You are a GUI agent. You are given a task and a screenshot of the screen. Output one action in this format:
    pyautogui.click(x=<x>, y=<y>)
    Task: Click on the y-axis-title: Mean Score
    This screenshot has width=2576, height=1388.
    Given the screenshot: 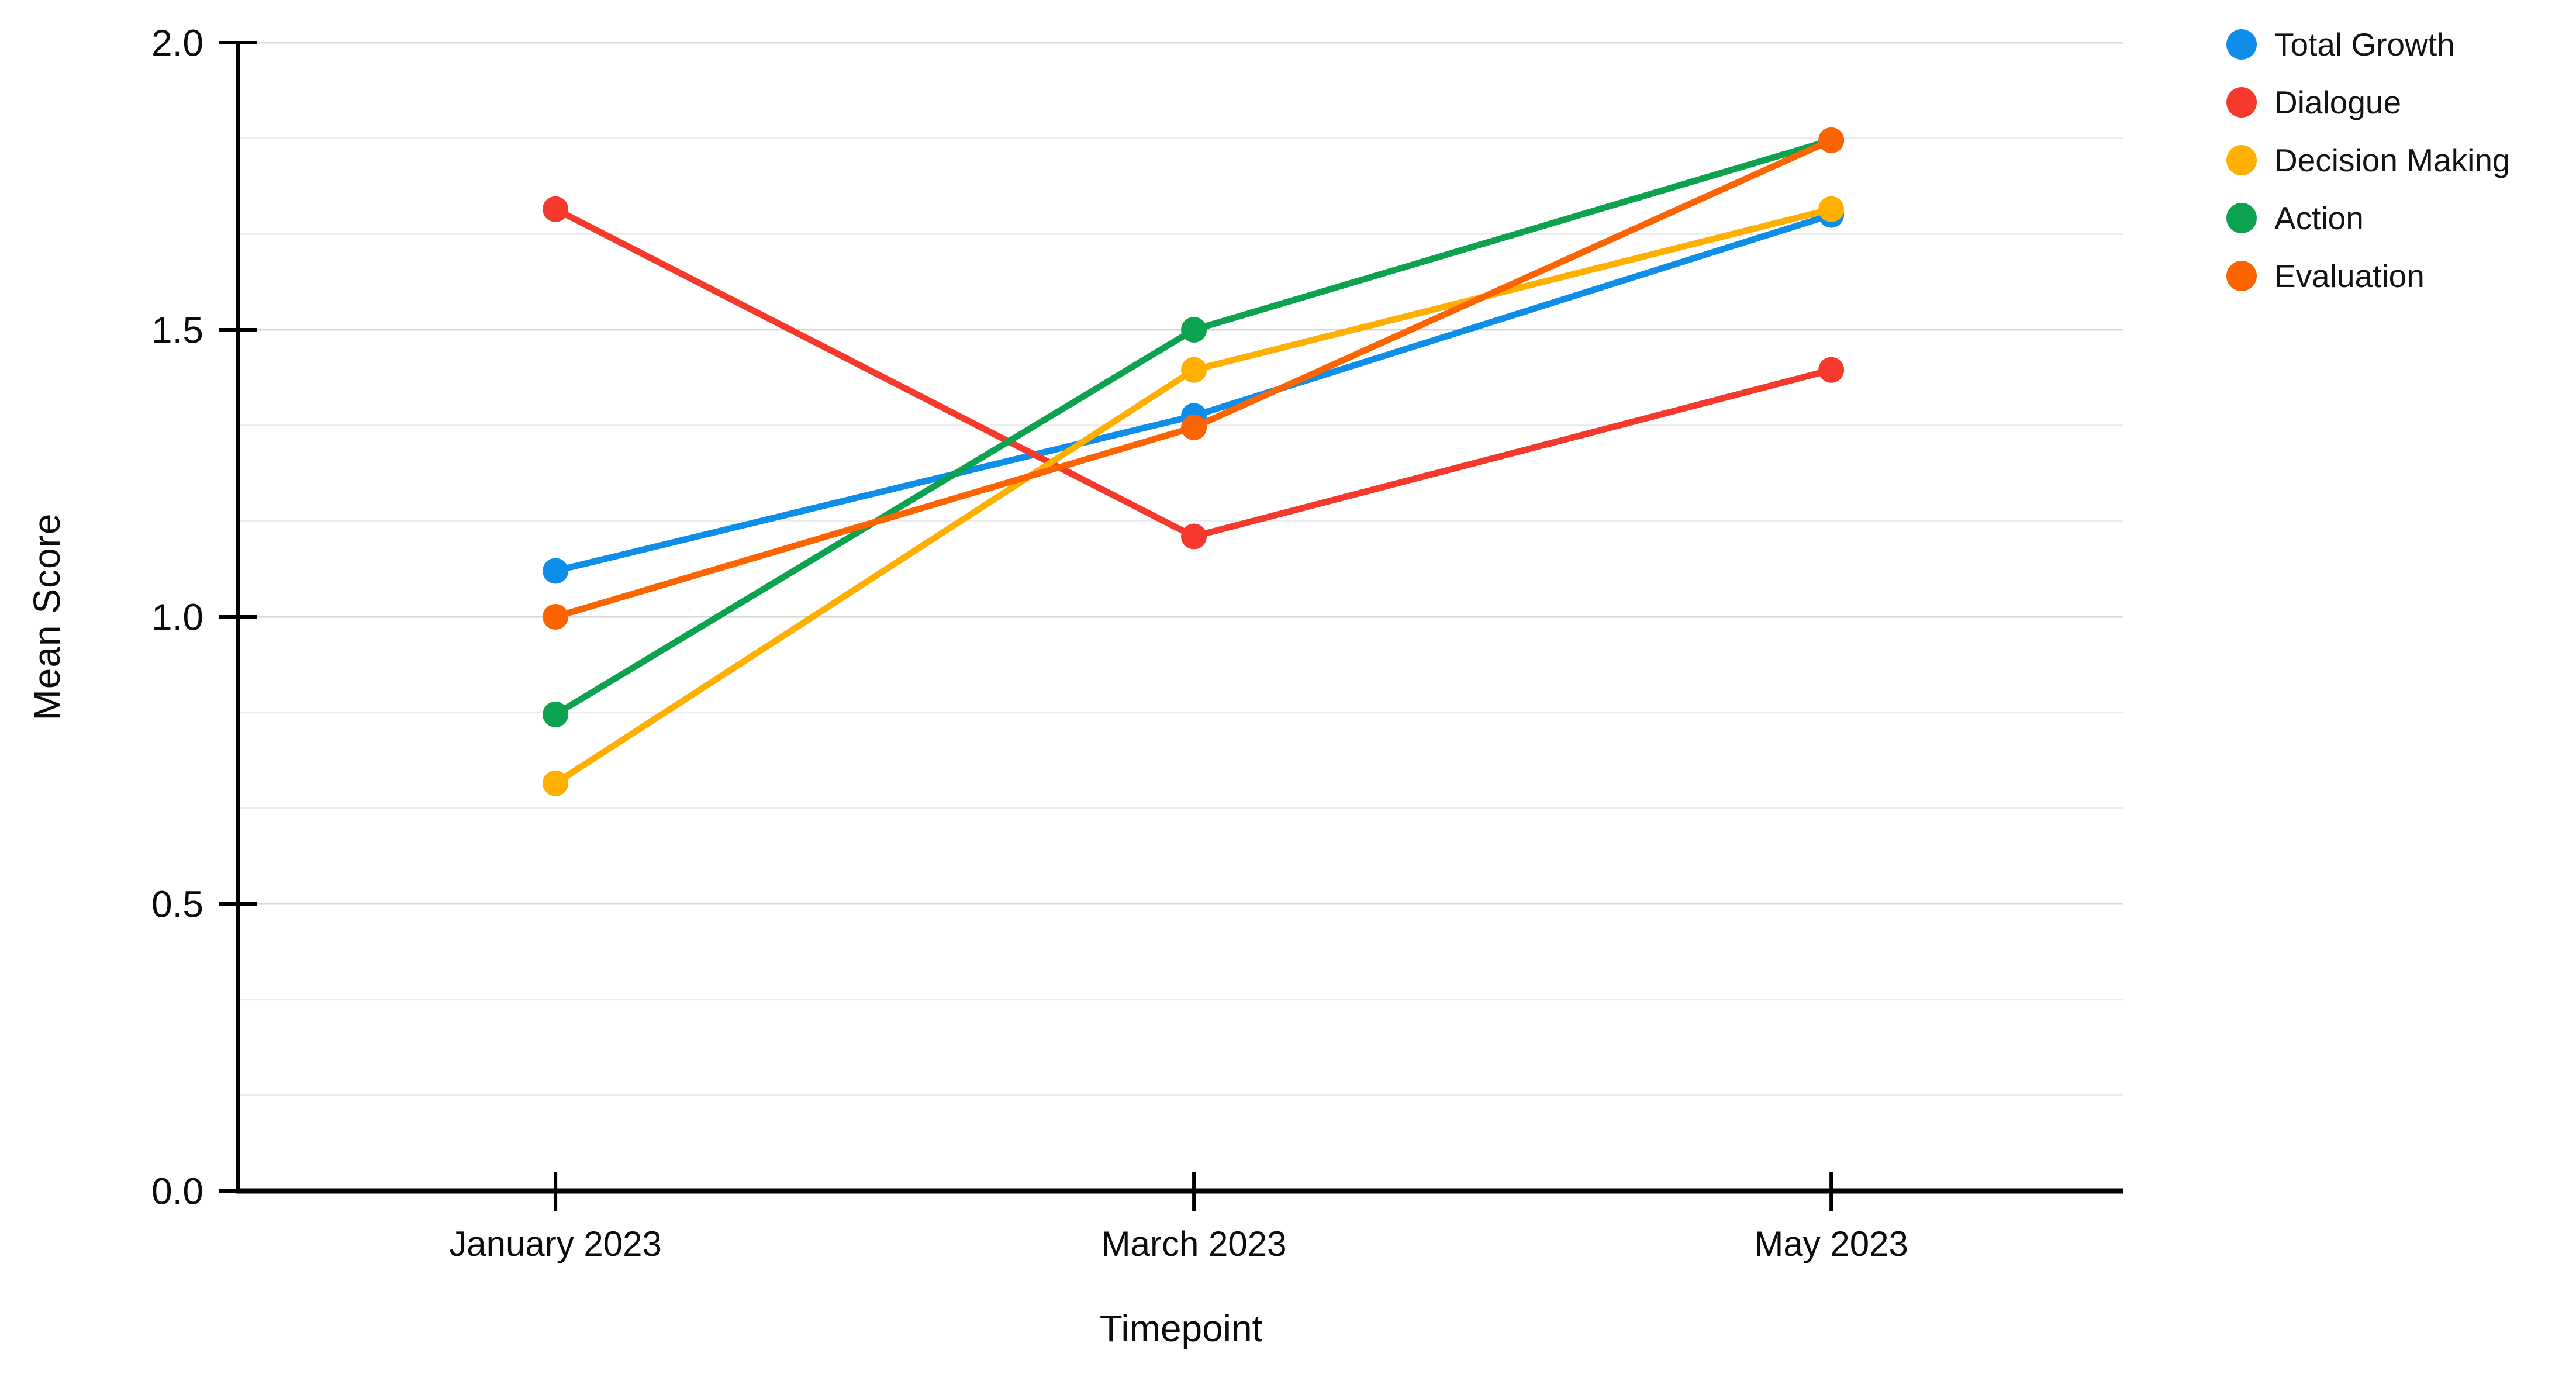 What is the action you would take?
    pyautogui.click(x=47, y=617)
    